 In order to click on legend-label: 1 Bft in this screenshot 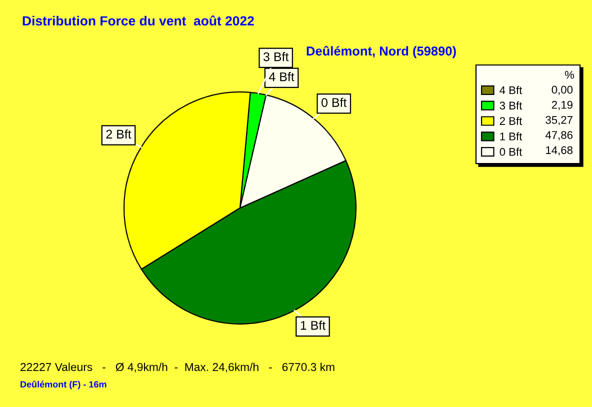, I will do `click(511, 136)`.